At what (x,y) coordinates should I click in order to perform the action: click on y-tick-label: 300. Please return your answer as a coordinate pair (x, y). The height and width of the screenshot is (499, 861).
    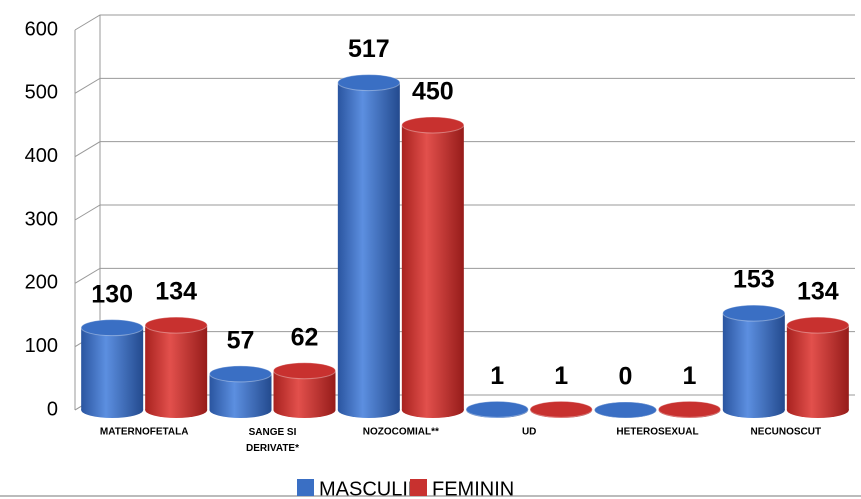
    Looking at the image, I should click on (41, 219).